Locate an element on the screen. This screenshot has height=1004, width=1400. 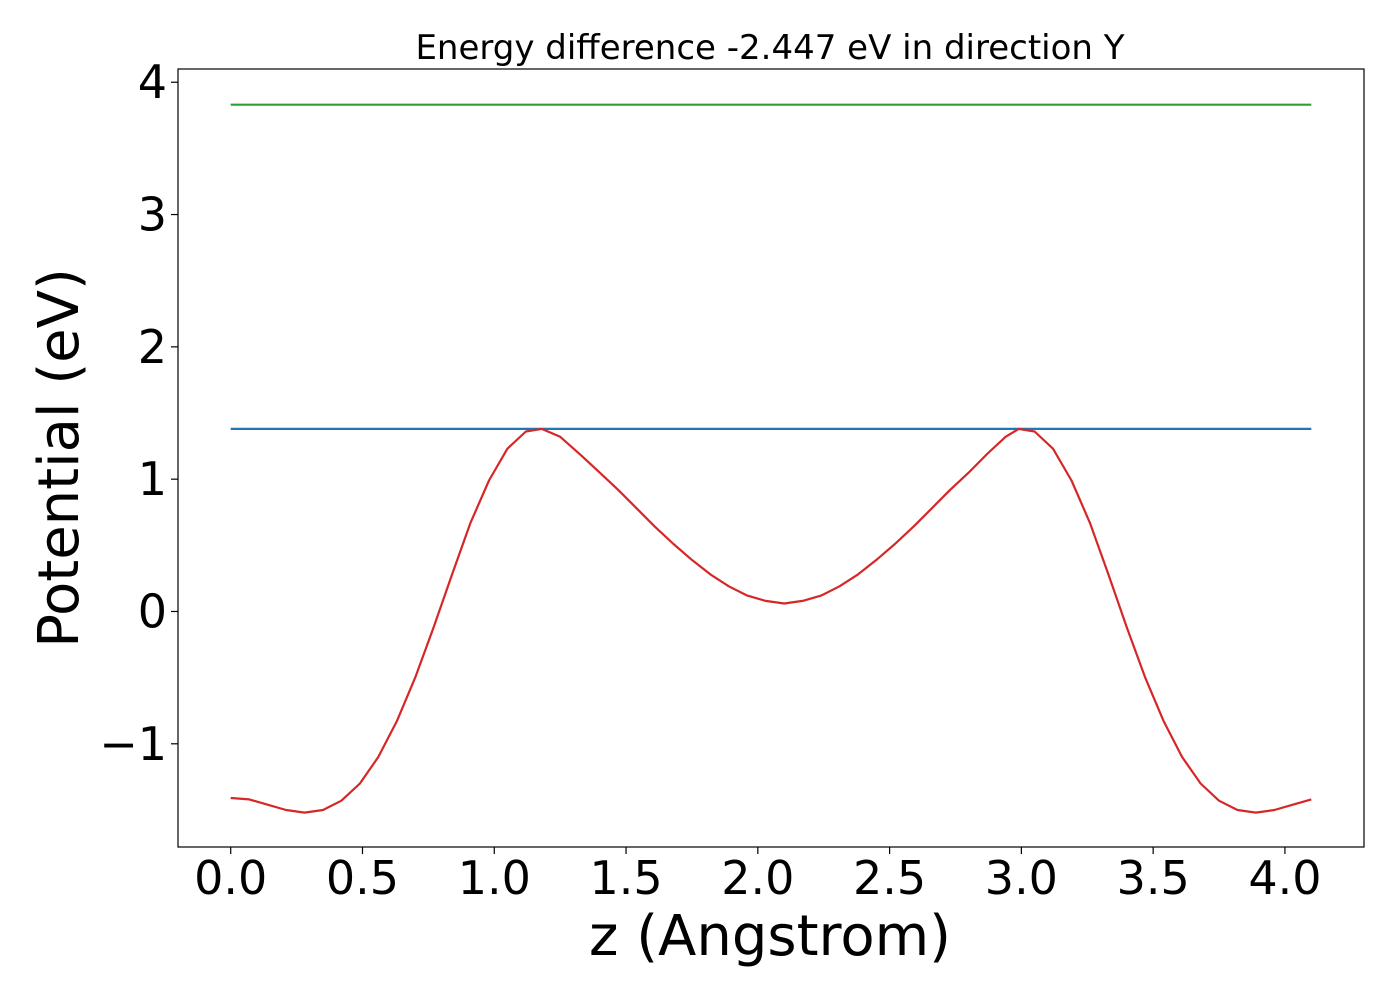
x-tick-label: 2.0 is located at coordinates (757, 878).